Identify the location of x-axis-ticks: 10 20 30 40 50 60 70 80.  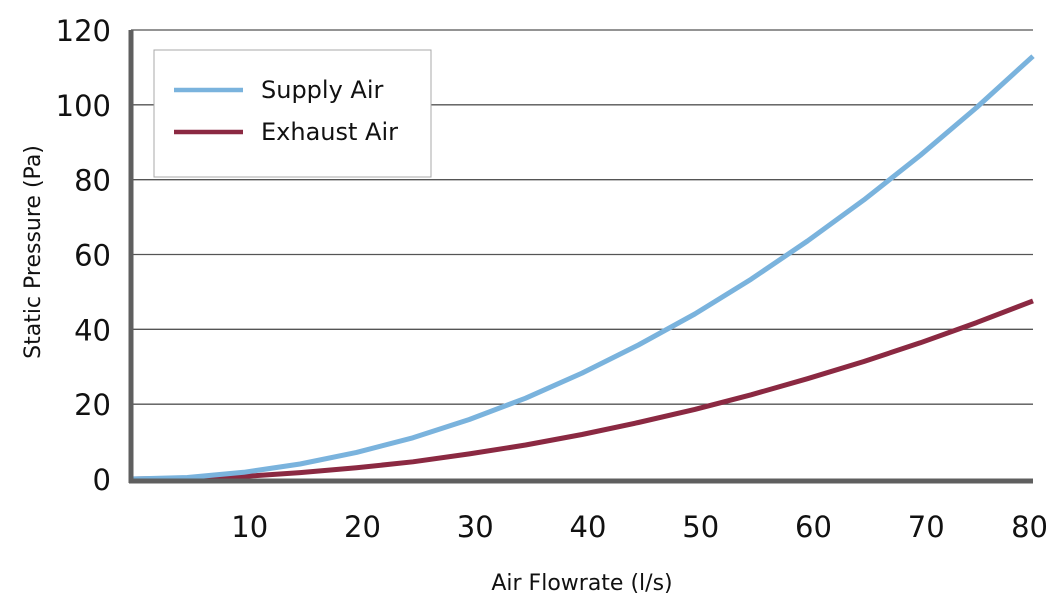
(639, 527).